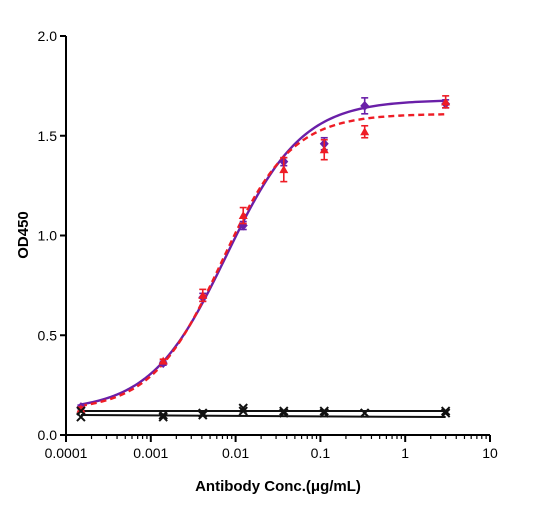  I want to click on x-tick-label: 0.0001, so click(66, 453).